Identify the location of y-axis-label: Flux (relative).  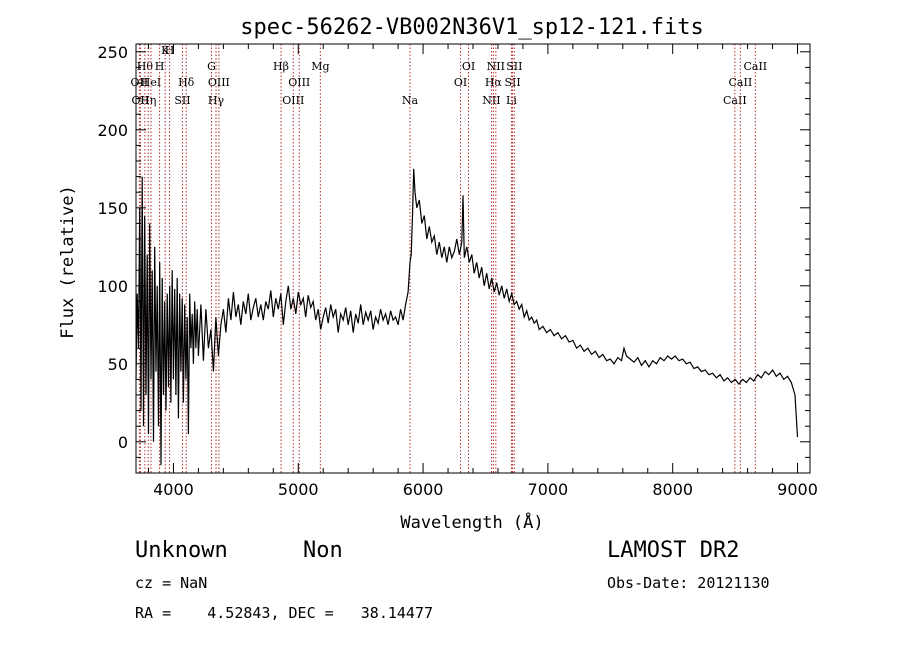
(68, 262).